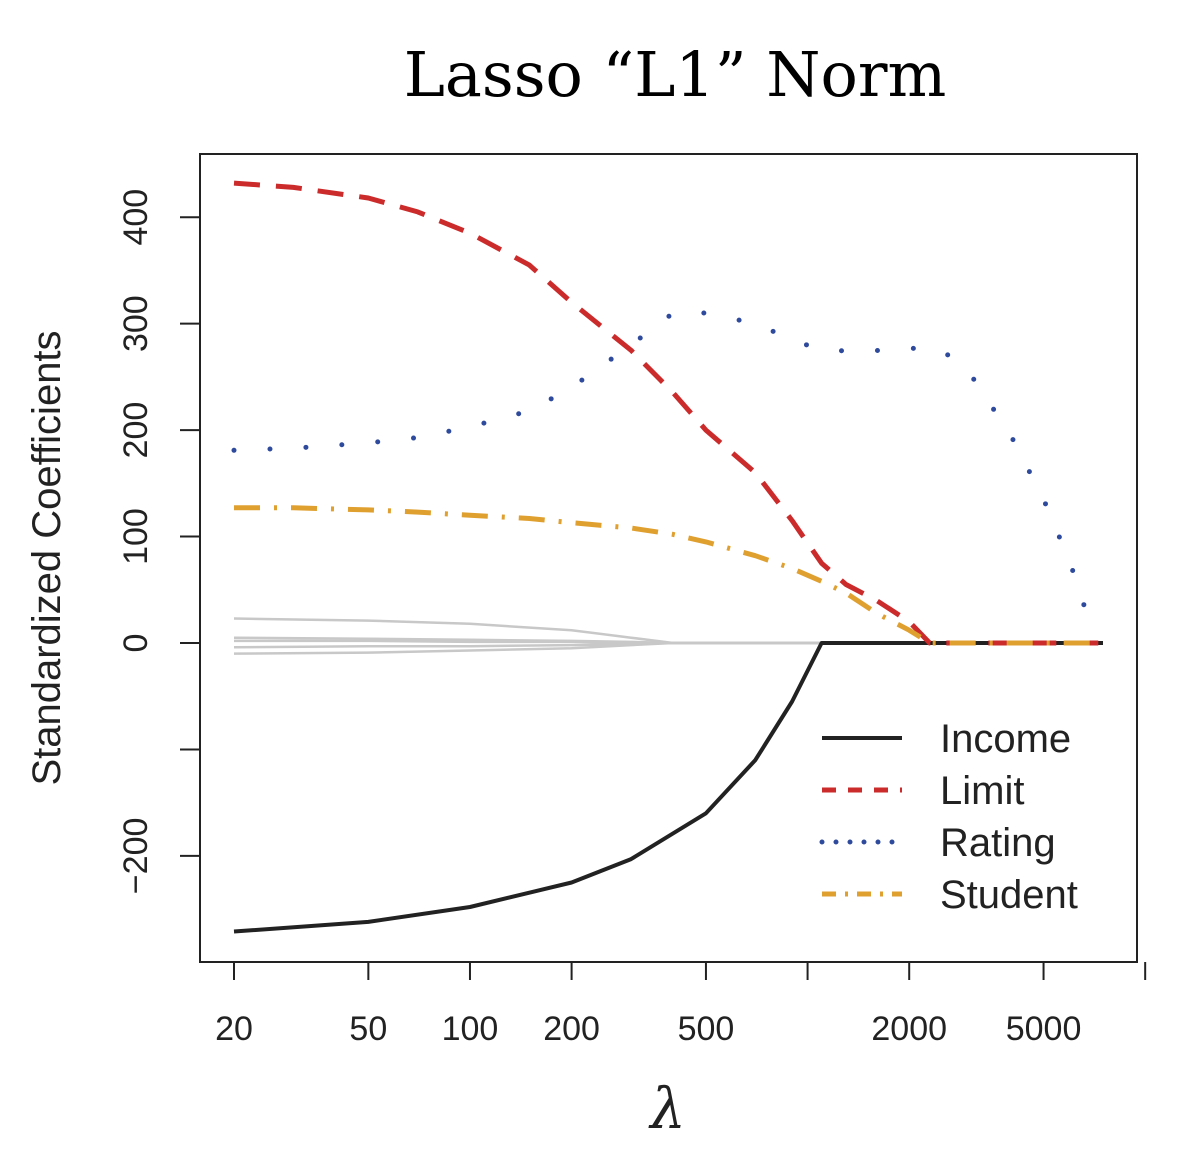 This screenshot has height=1154, width=1183. What do you see at coordinates (668, 575) in the screenshot?
I see `series-line-student` at bounding box center [668, 575].